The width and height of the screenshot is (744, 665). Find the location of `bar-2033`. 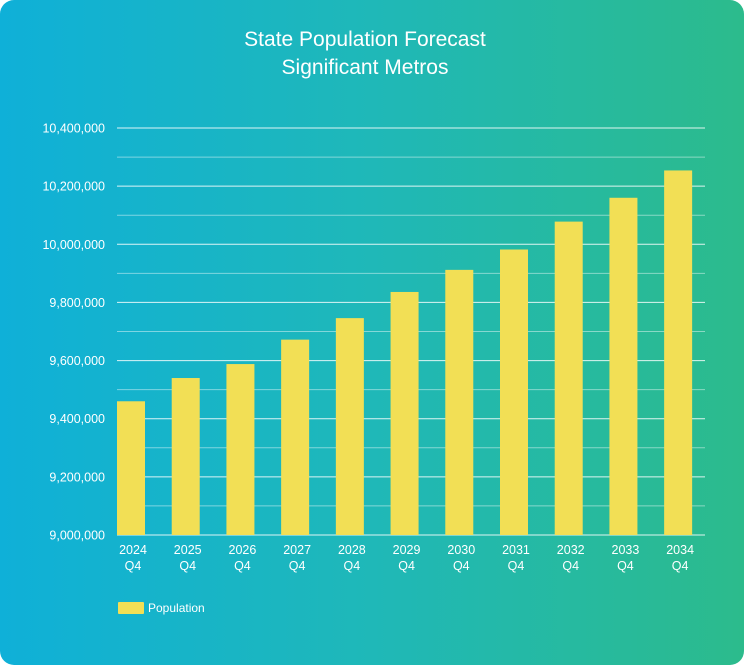

bar-2033 is located at coordinates (623, 366).